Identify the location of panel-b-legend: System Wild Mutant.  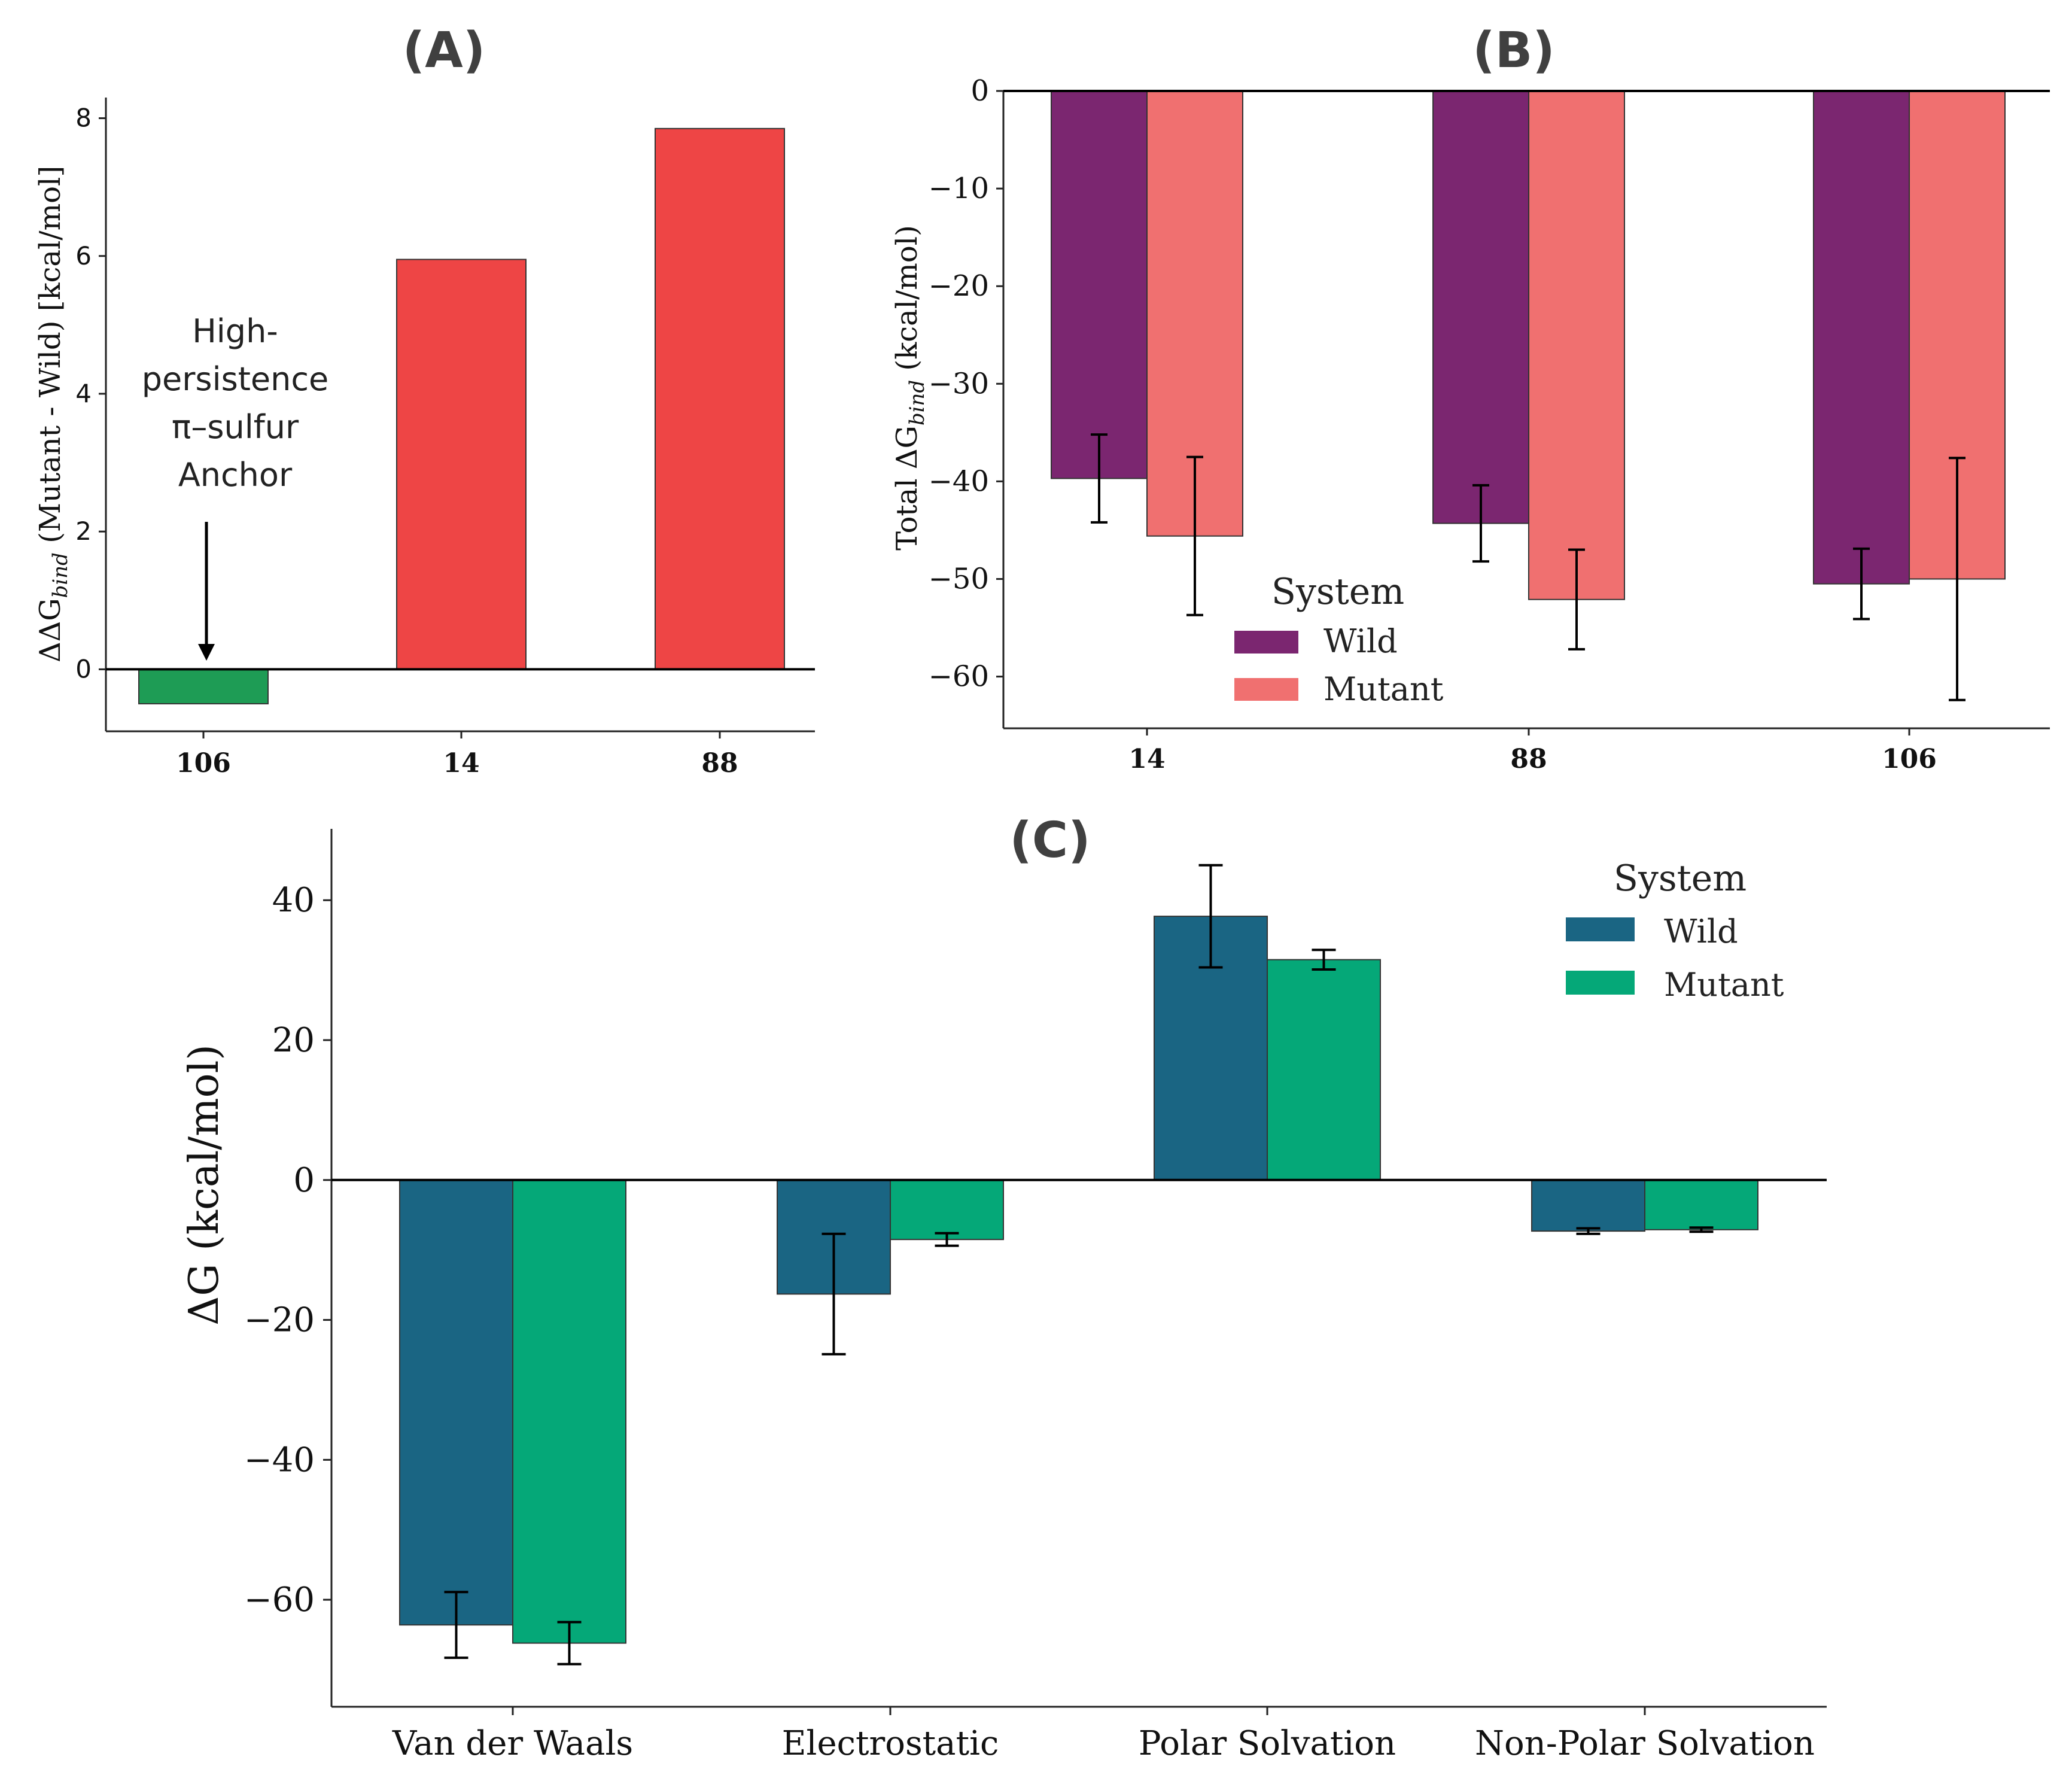
(1339, 639).